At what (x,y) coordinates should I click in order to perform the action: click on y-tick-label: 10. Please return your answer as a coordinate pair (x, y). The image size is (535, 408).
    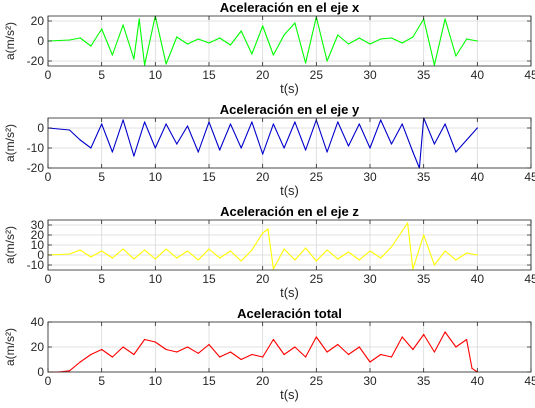
    Looking at the image, I should click on (38, 245).